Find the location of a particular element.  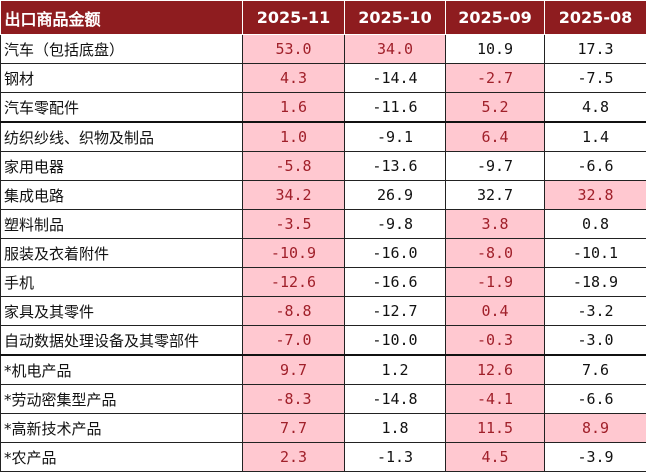

value-cell: -10.9 is located at coordinates (294, 253).